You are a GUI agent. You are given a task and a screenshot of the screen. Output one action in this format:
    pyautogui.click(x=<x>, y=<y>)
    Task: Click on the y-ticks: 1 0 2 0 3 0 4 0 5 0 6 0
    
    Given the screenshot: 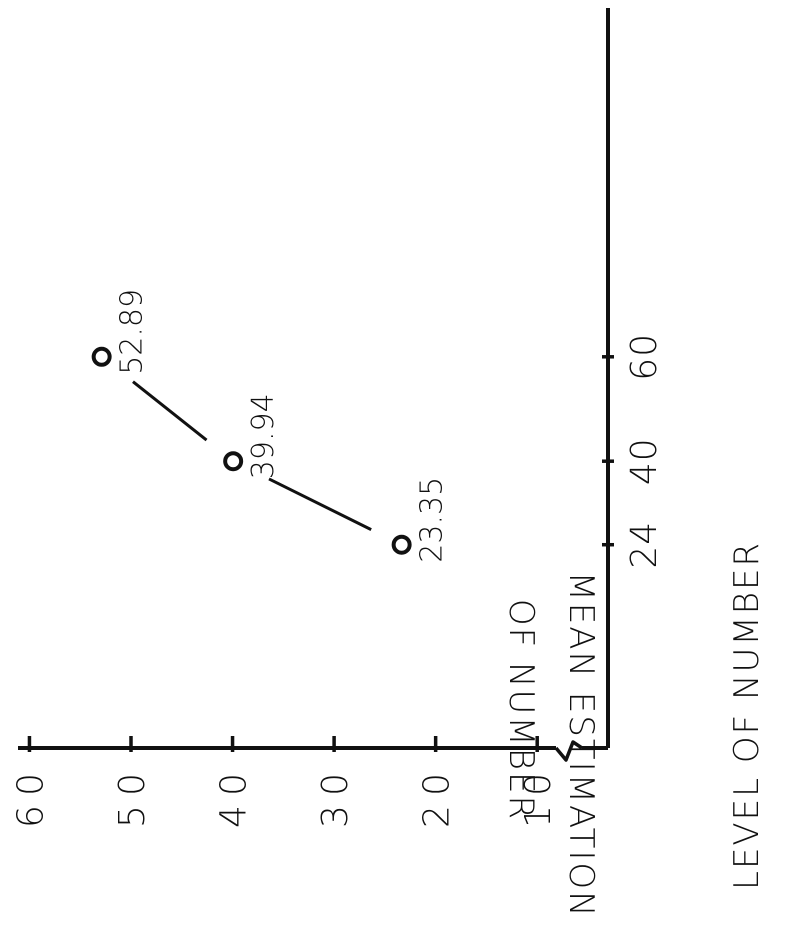 What is the action you would take?
    pyautogui.click(x=284, y=782)
    